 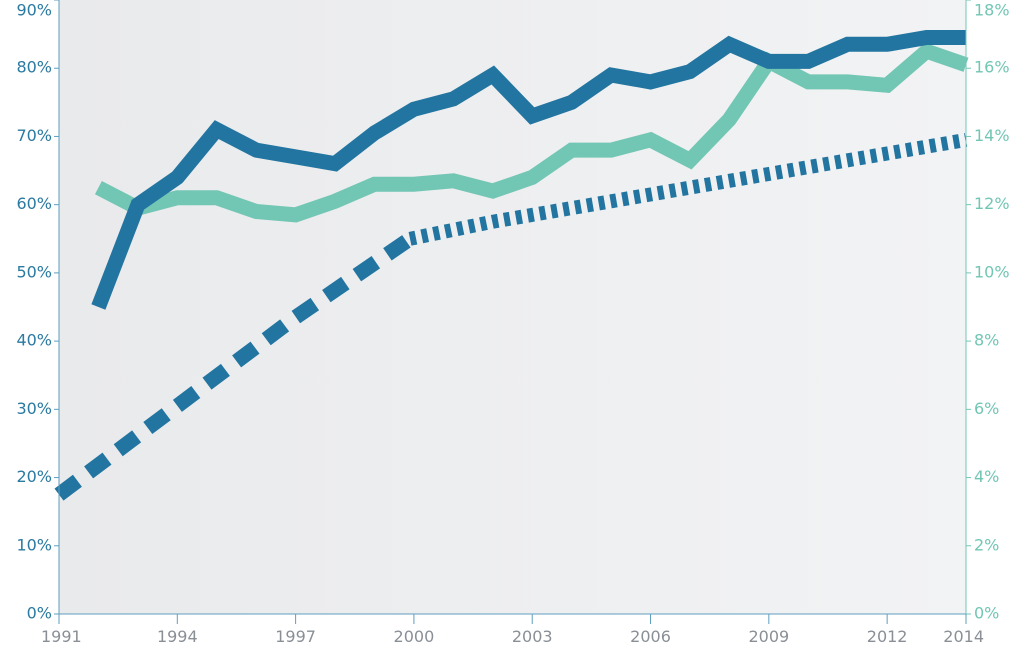 What do you see at coordinates (986, 476) in the screenshot?
I see `y-right-tick-label: 4%` at bounding box center [986, 476].